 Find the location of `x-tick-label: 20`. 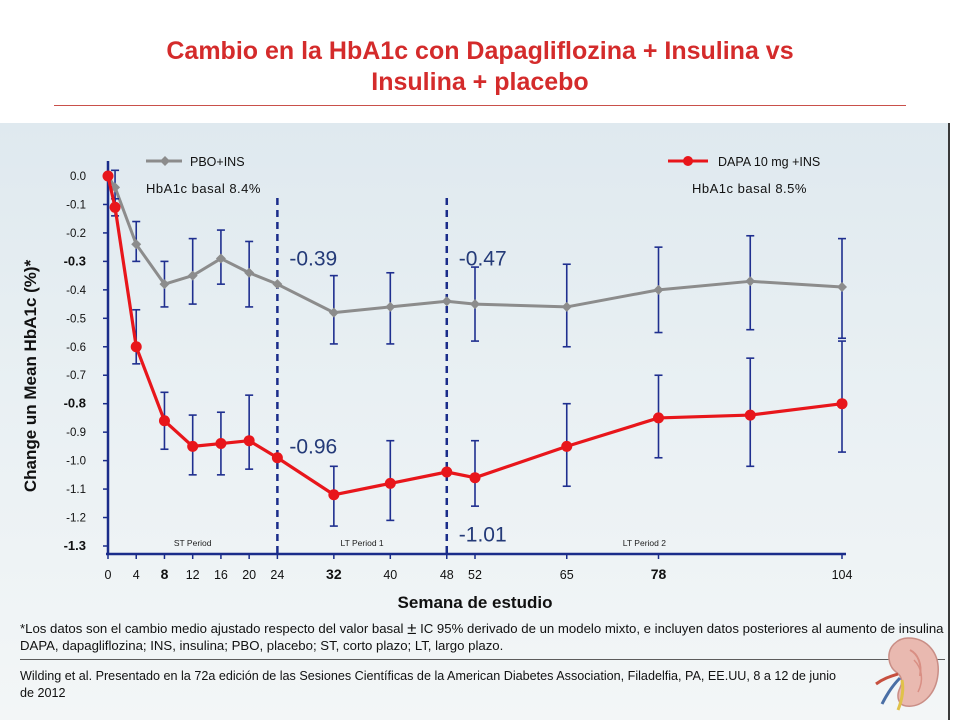

x-tick-label: 20 is located at coordinates (249, 575).